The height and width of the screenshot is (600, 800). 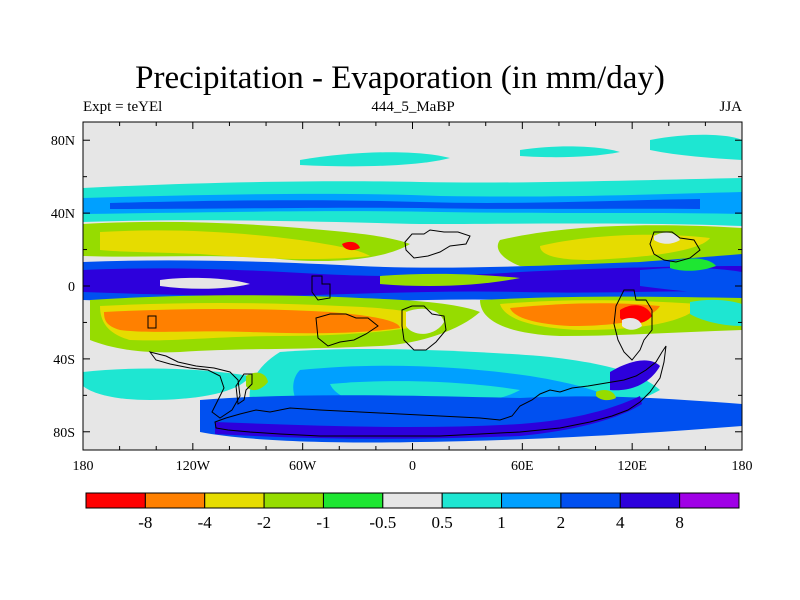 What do you see at coordinates (145, 522) in the screenshot?
I see `colorbar-label: -8` at bounding box center [145, 522].